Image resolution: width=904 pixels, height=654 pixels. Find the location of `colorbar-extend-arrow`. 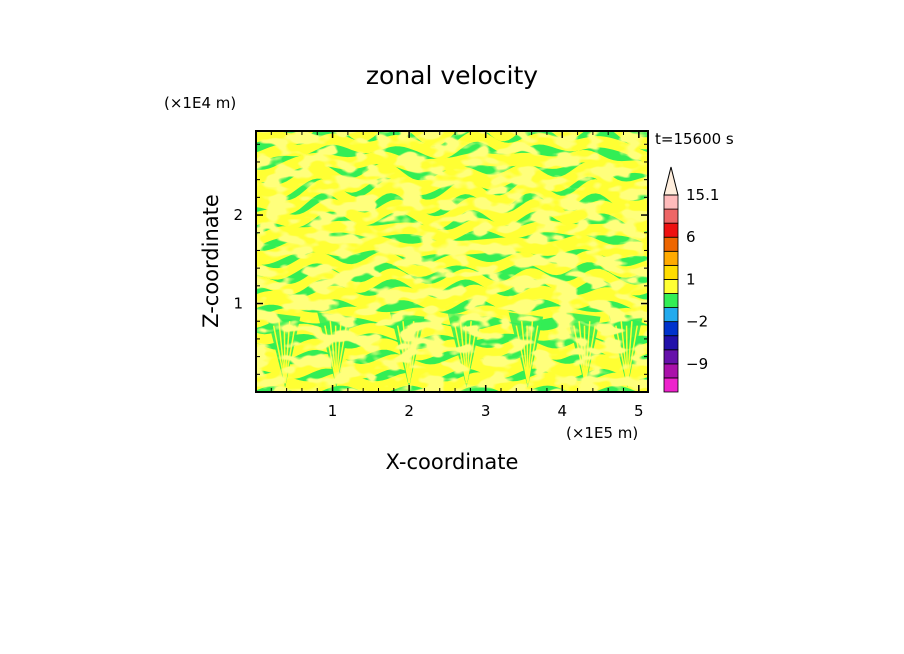

colorbar-extend-arrow is located at coordinates (671, 181).